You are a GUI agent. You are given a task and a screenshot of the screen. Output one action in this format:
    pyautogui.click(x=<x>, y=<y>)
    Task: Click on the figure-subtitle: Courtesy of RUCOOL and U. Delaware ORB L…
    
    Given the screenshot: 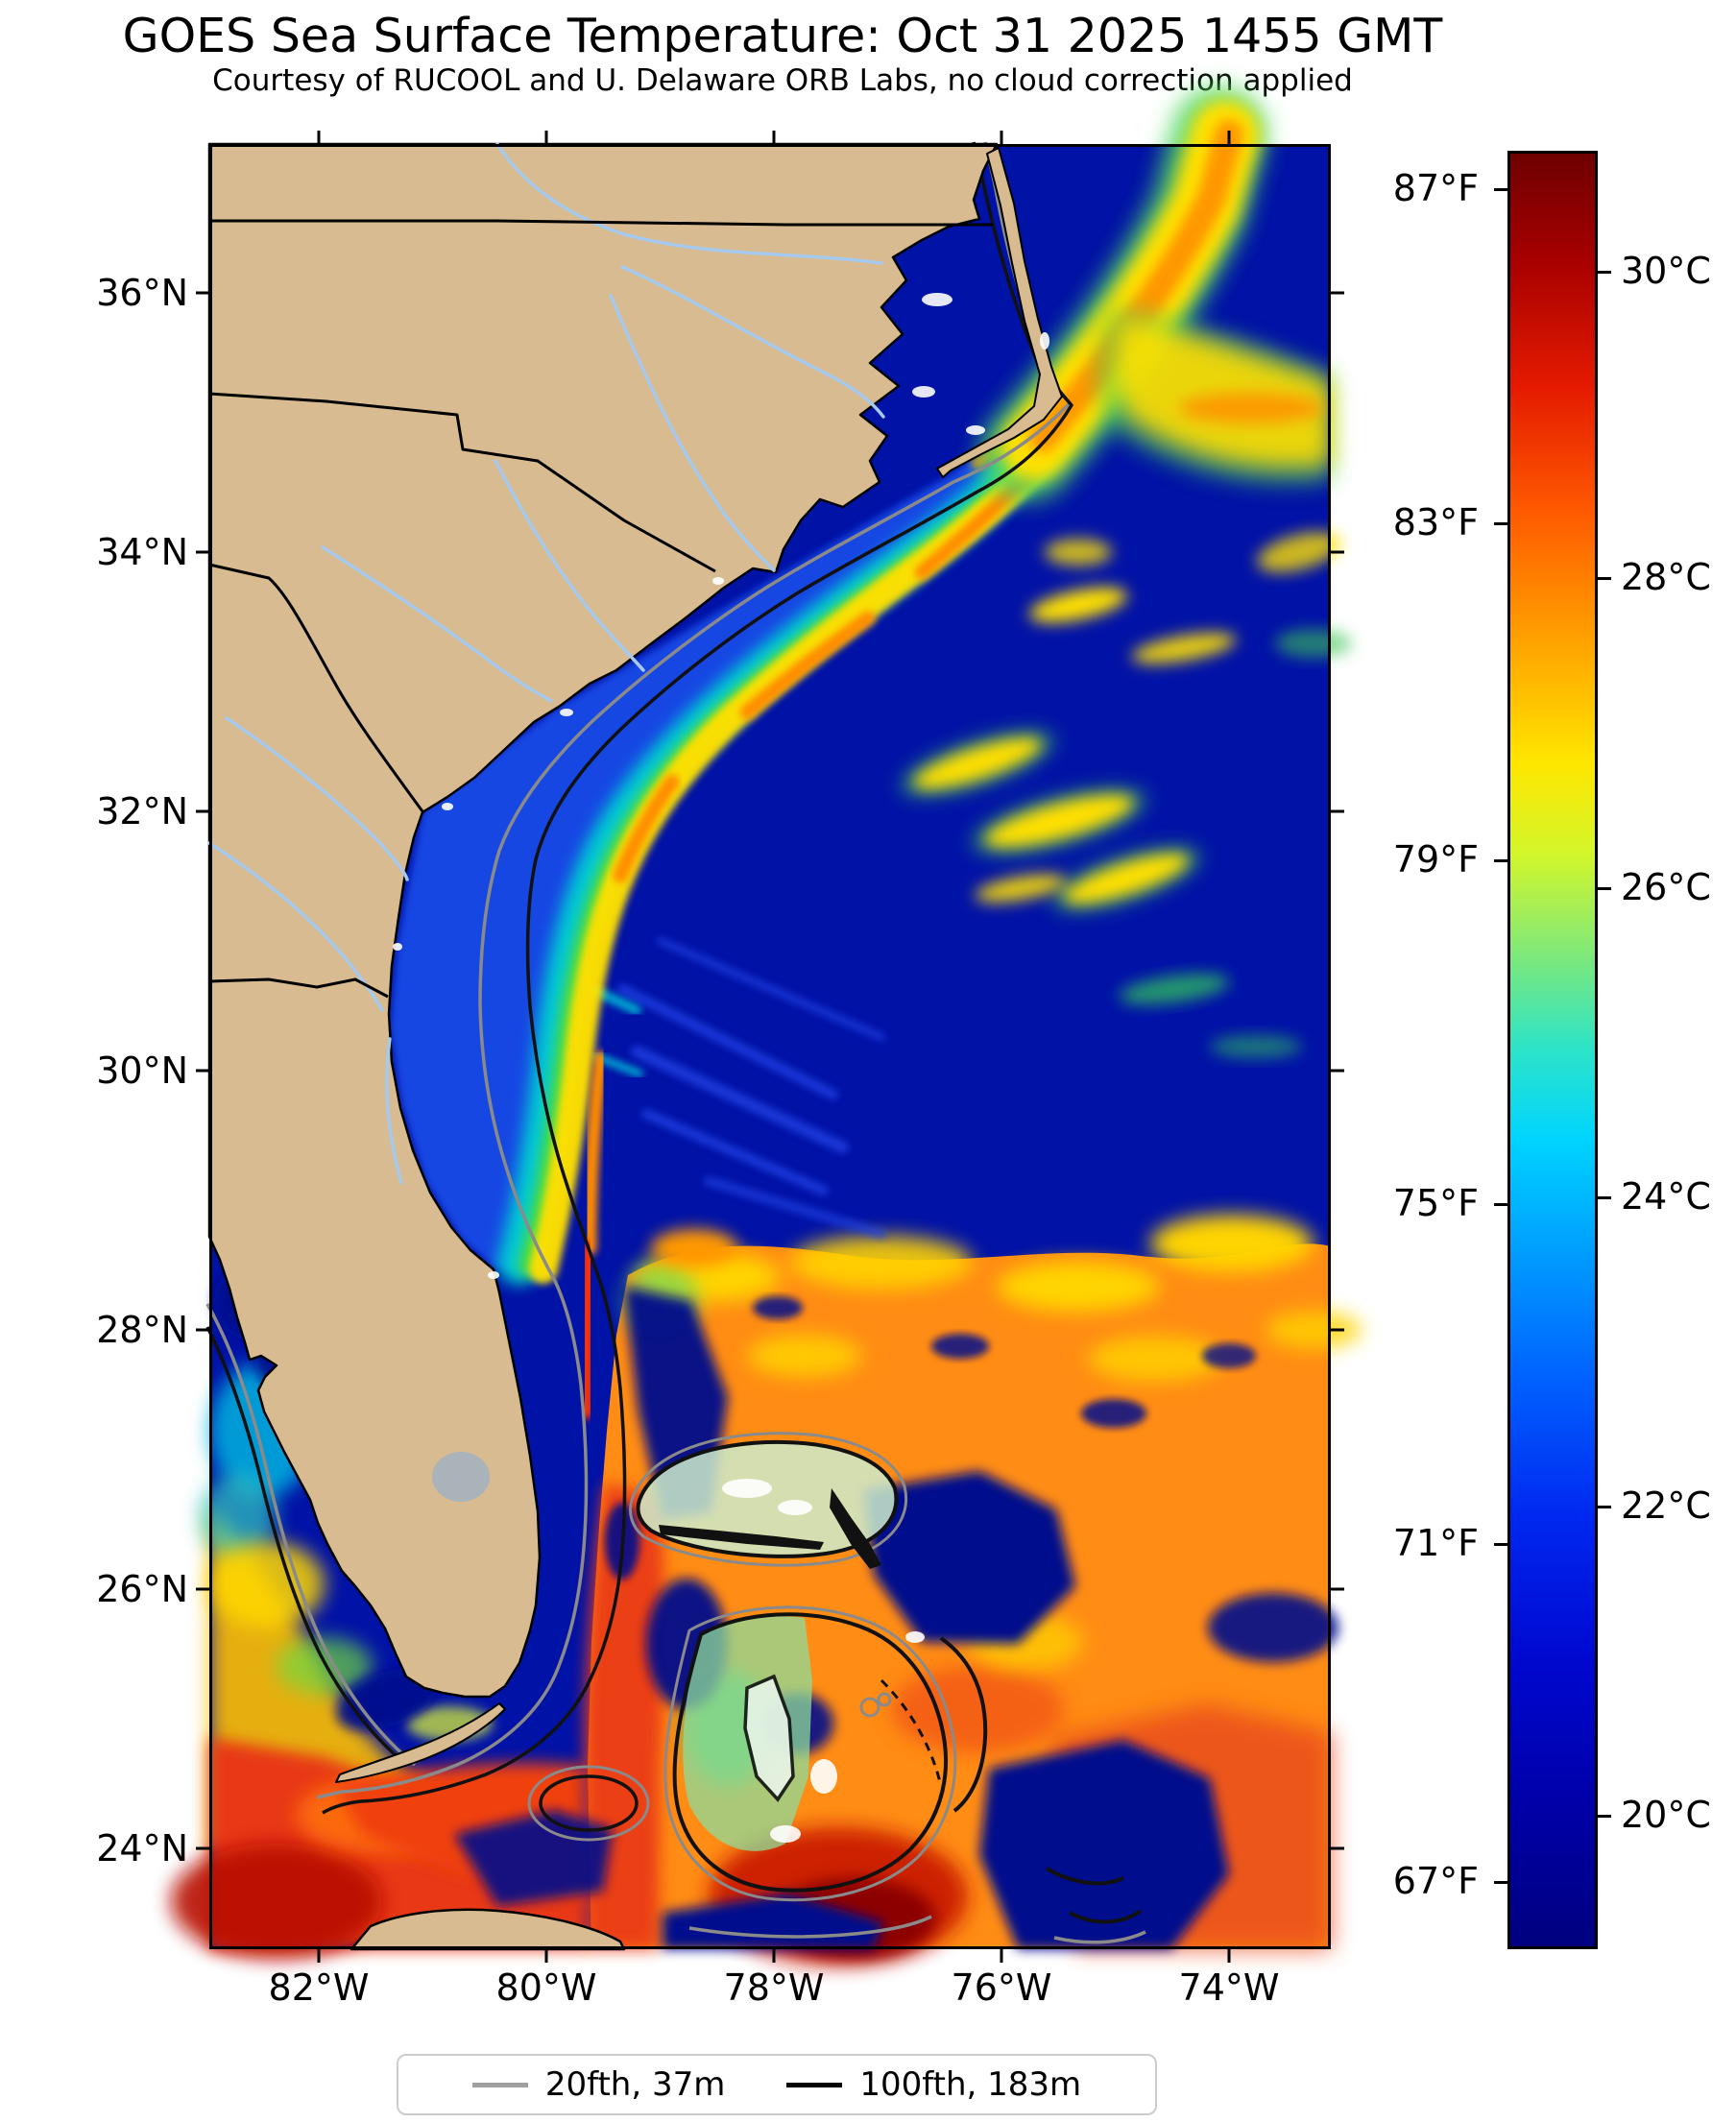 What is the action you would take?
    pyautogui.click(x=782, y=81)
    